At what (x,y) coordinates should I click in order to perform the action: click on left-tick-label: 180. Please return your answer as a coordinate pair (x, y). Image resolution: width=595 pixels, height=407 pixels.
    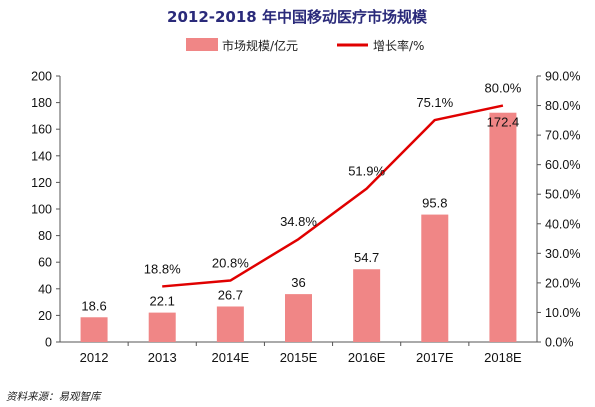
    Looking at the image, I should click on (41, 103).